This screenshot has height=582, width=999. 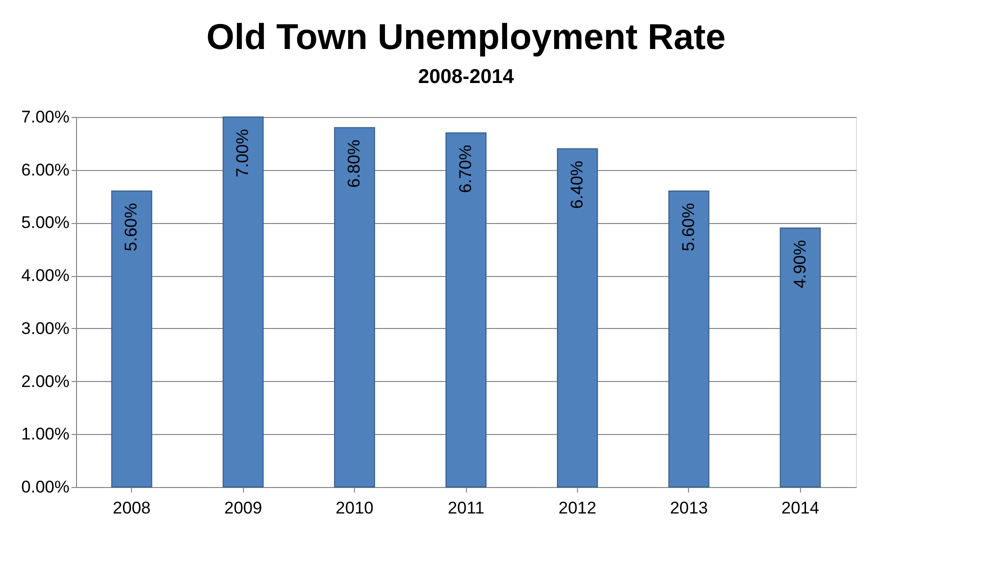 I want to click on data-label: 7.00%, so click(x=242, y=153).